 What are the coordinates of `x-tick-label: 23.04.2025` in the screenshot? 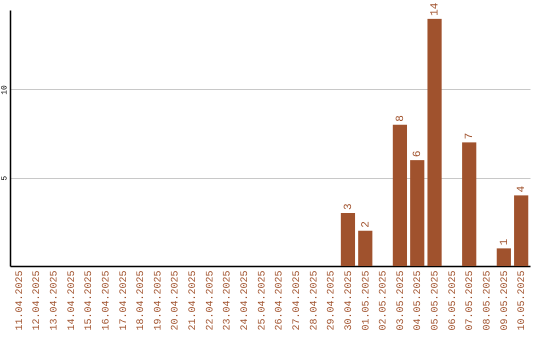 It's located at (228, 300).